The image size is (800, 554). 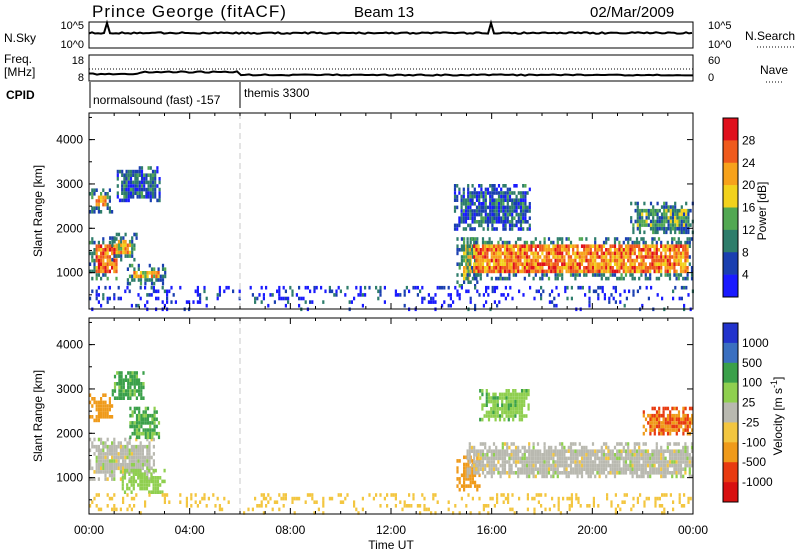 I want to click on velocity-colorbar-tick: 25, so click(x=749, y=403).